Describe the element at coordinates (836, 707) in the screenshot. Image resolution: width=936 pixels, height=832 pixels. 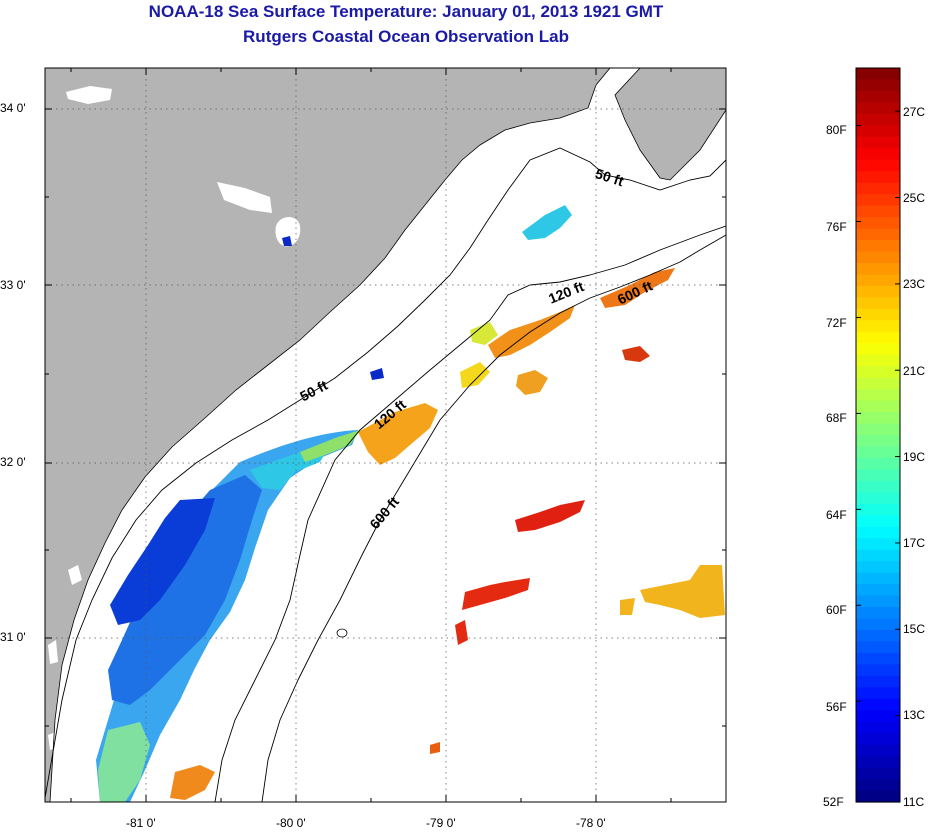
I see `colorbar-label-f: 56F` at that location.